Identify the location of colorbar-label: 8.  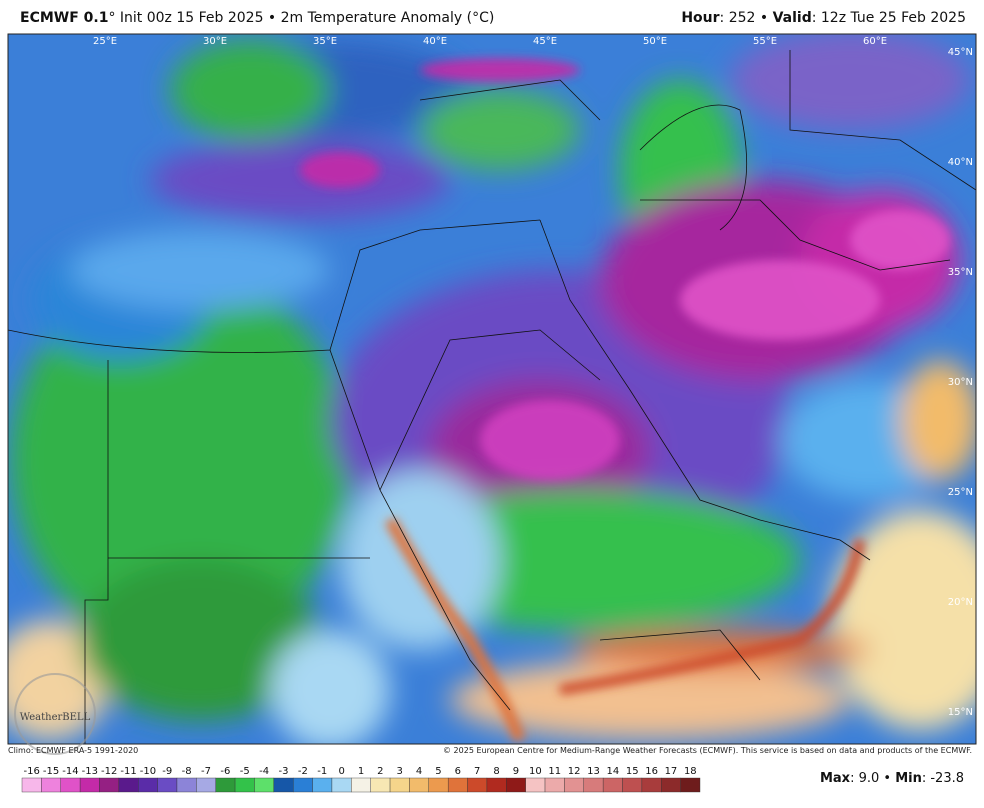
(496, 771).